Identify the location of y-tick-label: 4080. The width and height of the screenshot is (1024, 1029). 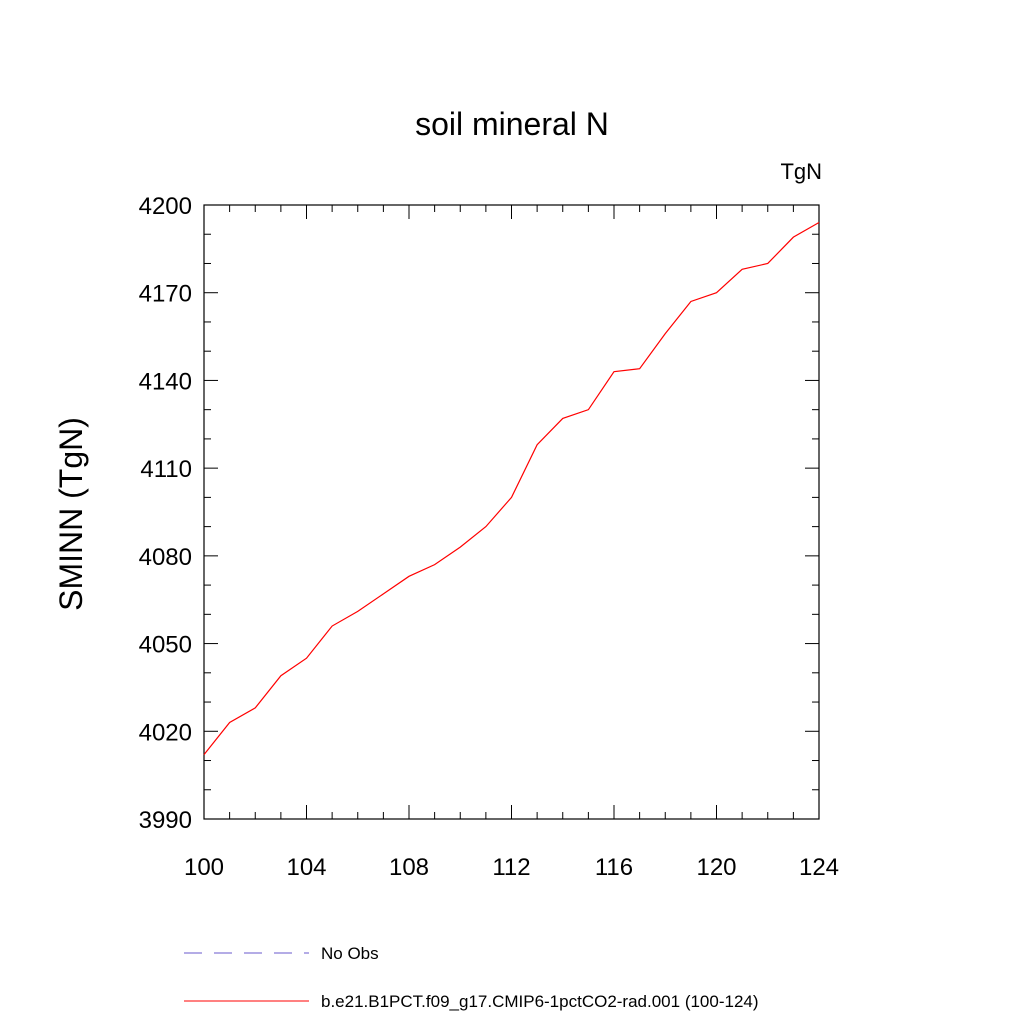
(165, 557).